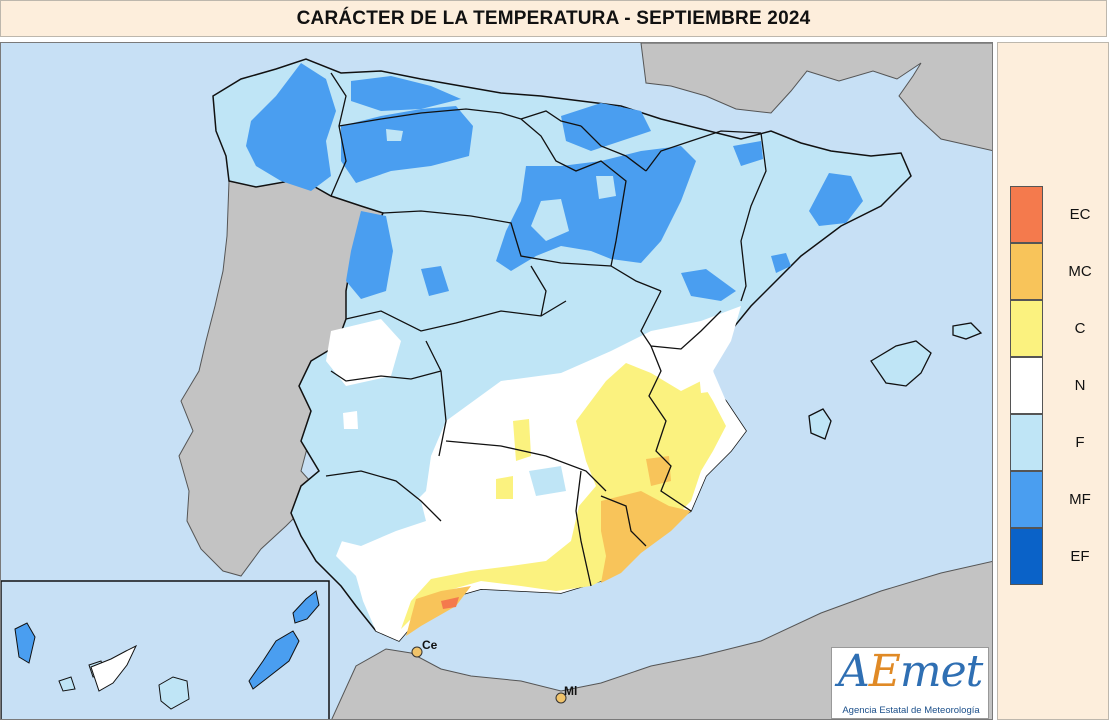 Image resolution: width=1109 pixels, height=720 pixels. Describe the element at coordinates (274, 660) in the screenshot. I see `fuerteventura` at that location.